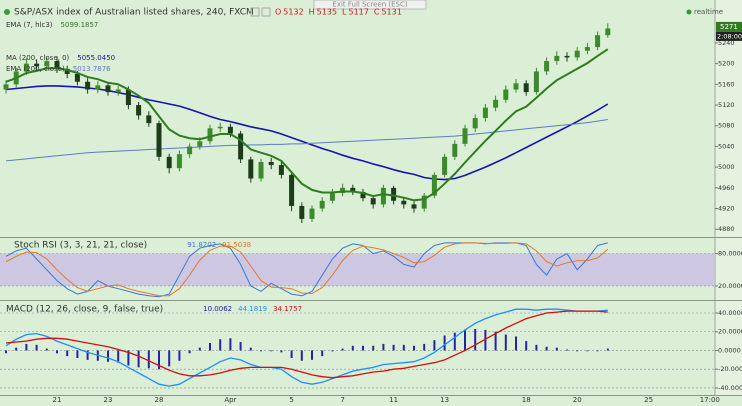  Describe the element at coordinates (444, 400) in the screenshot. I see `x-tick-label: 13` at that location.